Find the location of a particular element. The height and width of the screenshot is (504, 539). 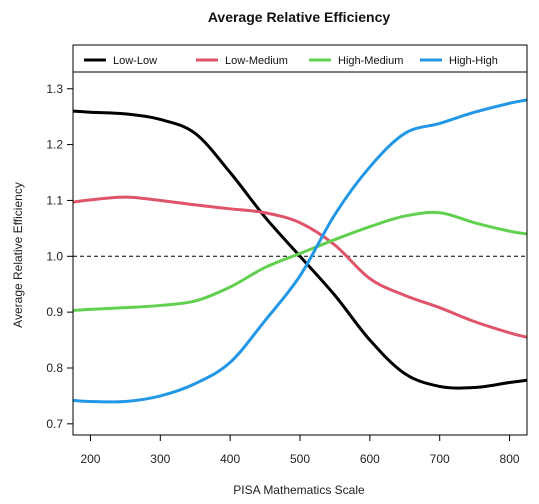

x-axis-label: PISA Mathematics Scale is located at coordinates (299, 490).